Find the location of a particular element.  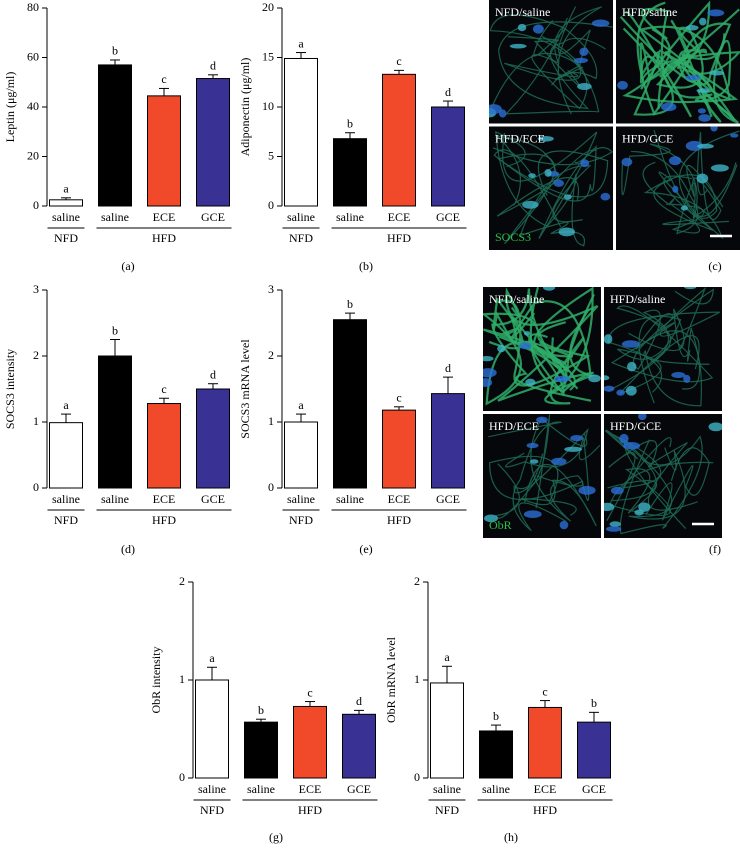

y-tick-label: 80 is located at coordinates (33, 7).